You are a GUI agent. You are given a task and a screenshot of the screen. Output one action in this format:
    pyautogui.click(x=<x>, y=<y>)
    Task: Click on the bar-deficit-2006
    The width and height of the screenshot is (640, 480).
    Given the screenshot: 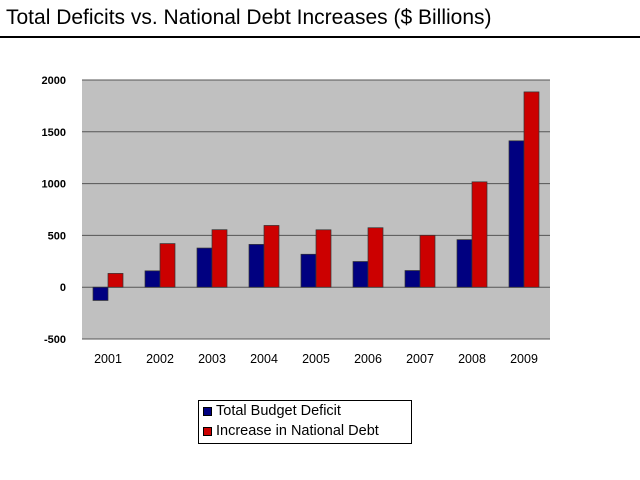 What is the action you would take?
    pyautogui.click(x=360, y=274)
    